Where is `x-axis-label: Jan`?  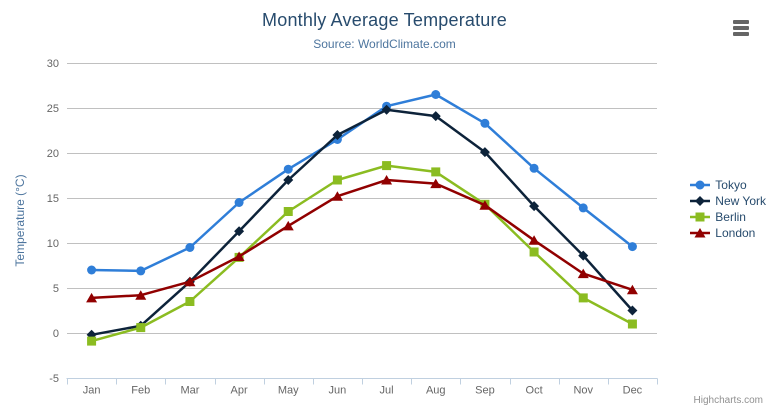 x-axis-label: Jan is located at coordinates (92, 391).